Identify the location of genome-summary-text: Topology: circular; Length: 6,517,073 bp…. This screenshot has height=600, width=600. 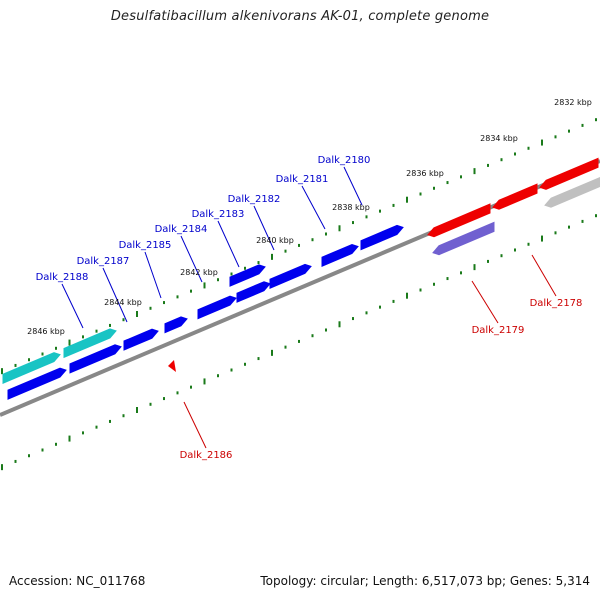
(425, 581).